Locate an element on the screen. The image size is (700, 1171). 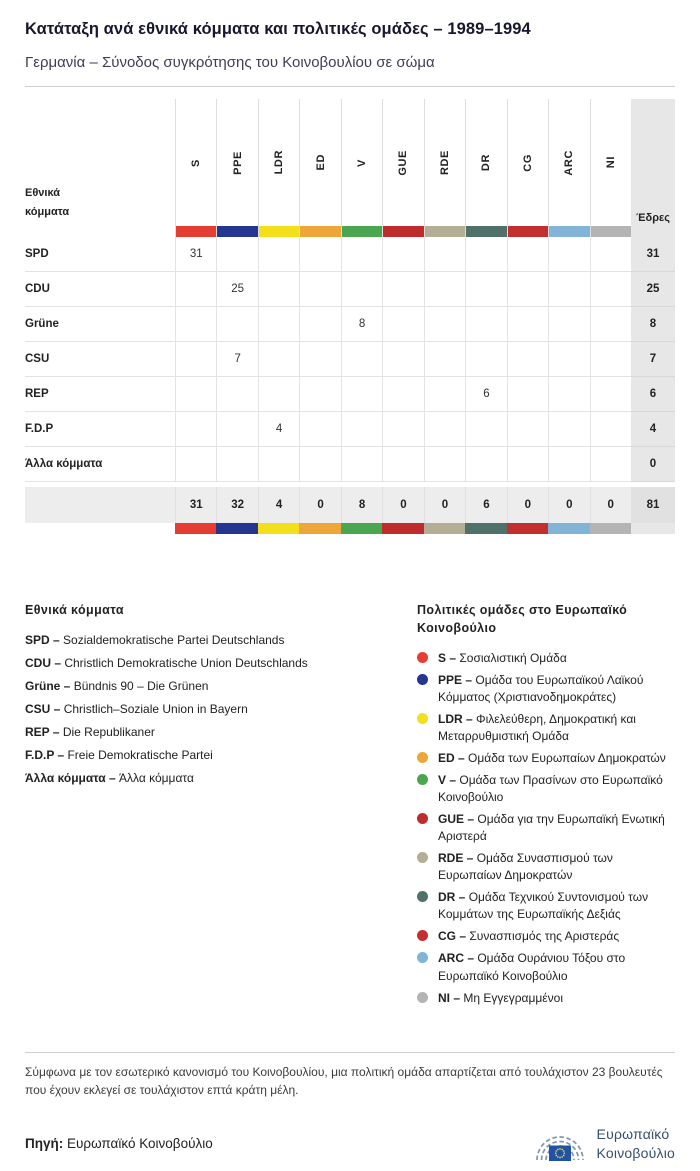
legend-group-item: CG – Συνασπισμός της Αριστεράς is located at coordinates (546, 936).